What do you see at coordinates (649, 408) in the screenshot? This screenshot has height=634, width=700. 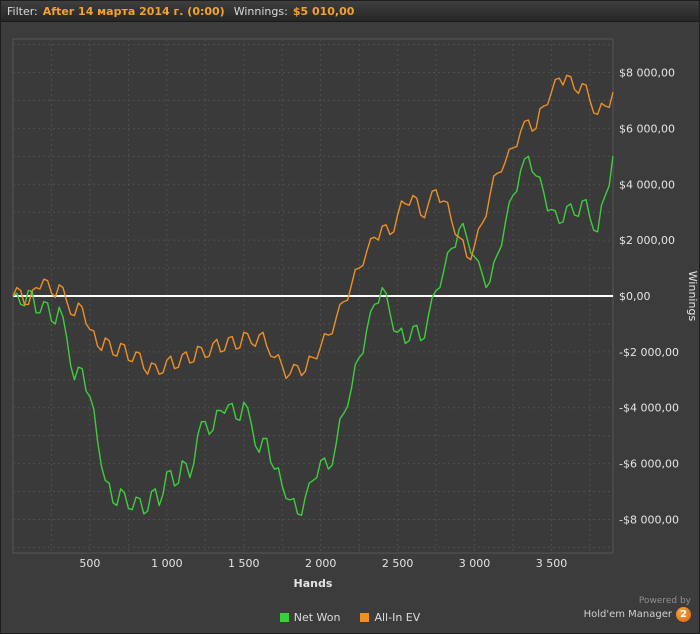 I see `y-tick-label: -$4 000,00` at bounding box center [649, 408].